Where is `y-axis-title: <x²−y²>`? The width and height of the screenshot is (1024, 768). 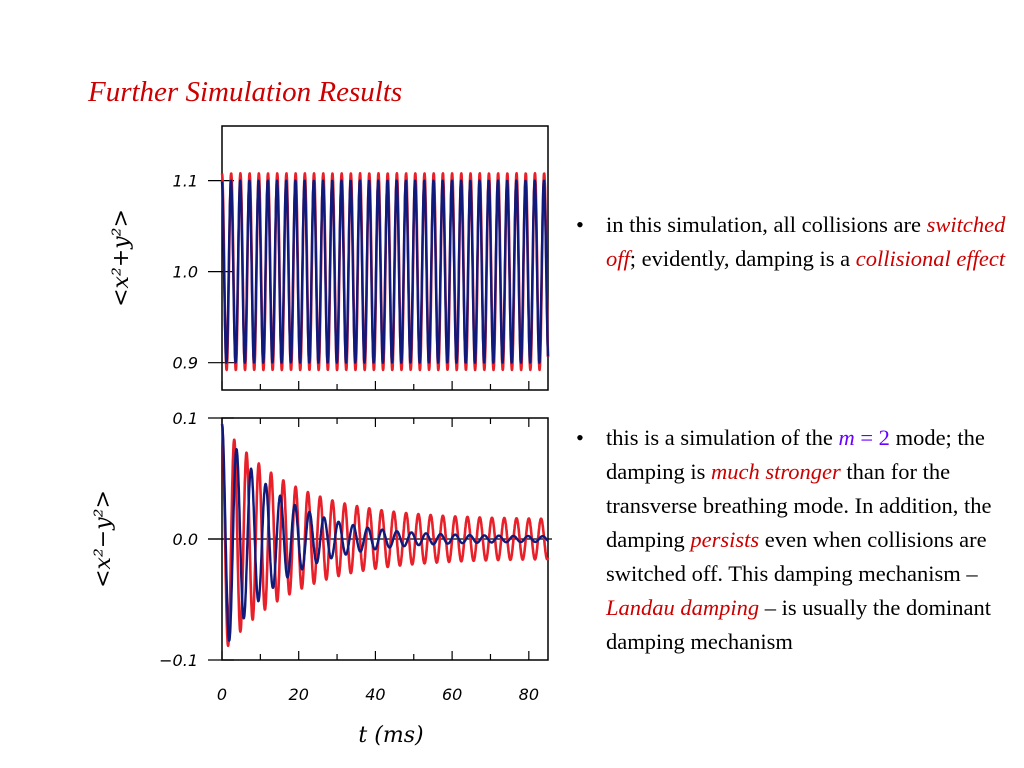
y-axis-title: <x²−y²> is located at coordinates (103, 539).